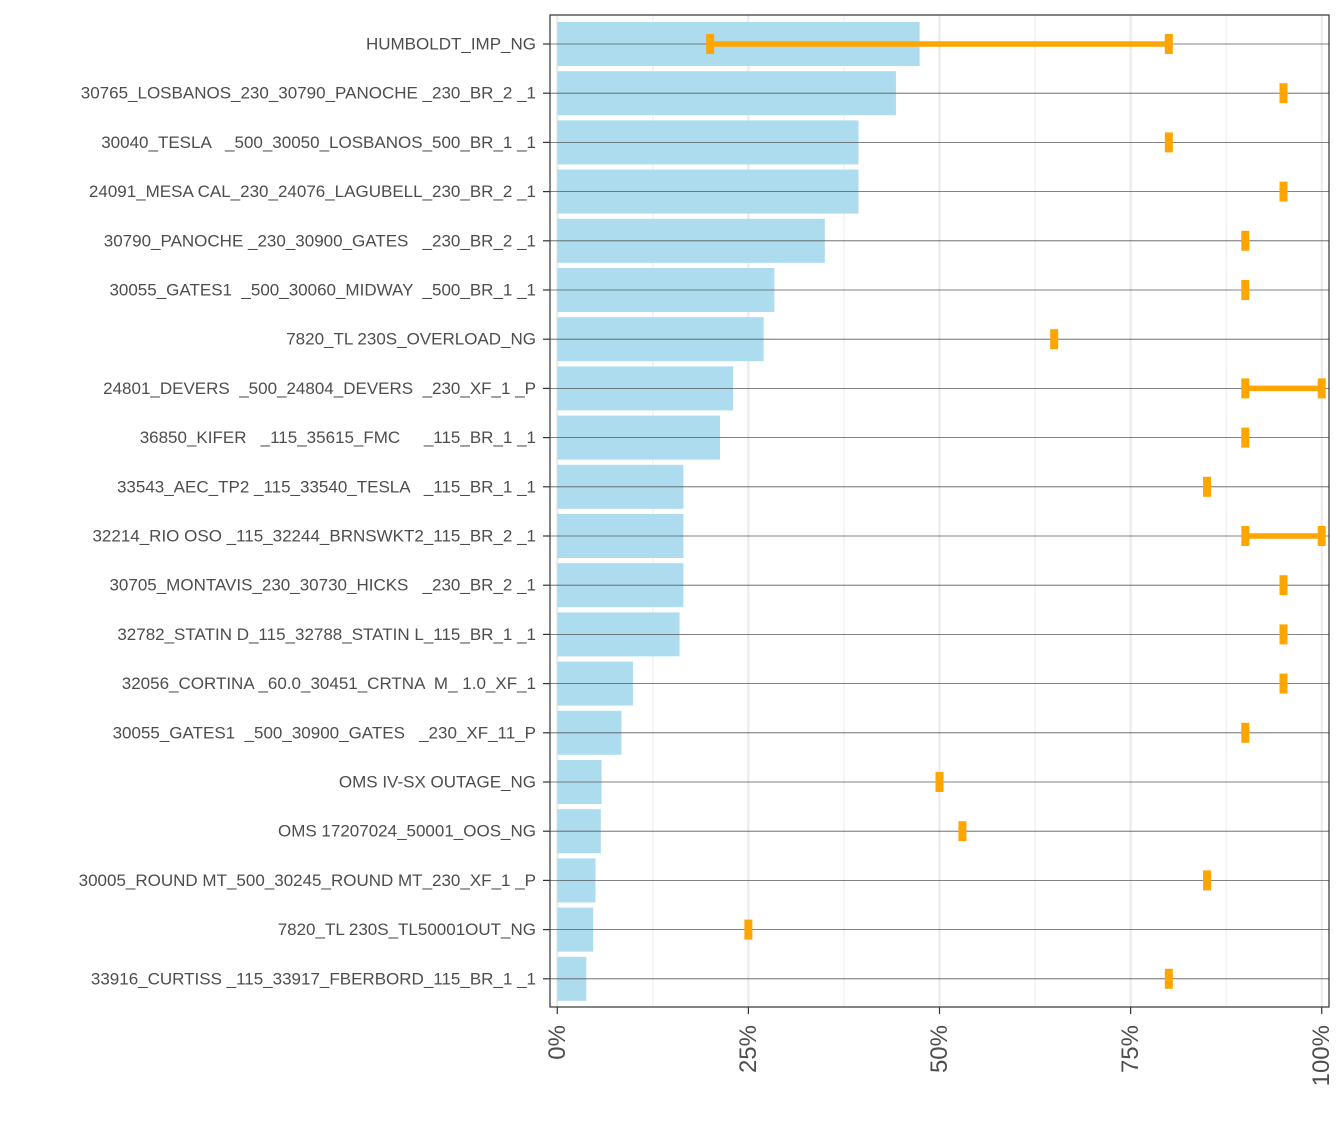 This screenshot has height=1147, width=1344. I want to click on x-tick-label: 75%, so click(1130, 1049).